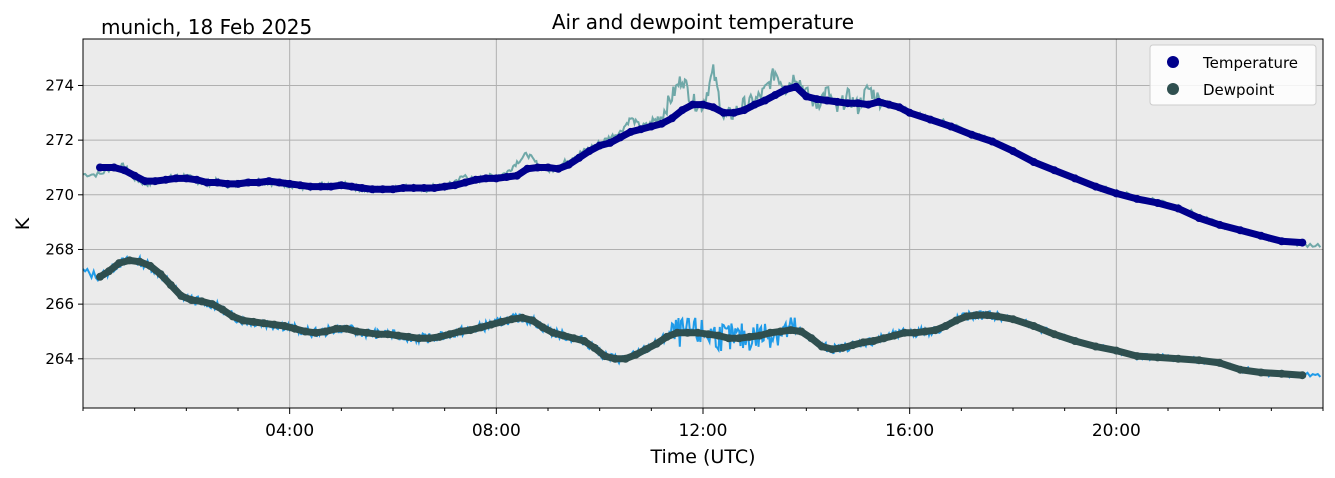  What do you see at coordinates (59, 85) in the screenshot?
I see `y-tick-label: 274` at bounding box center [59, 85].